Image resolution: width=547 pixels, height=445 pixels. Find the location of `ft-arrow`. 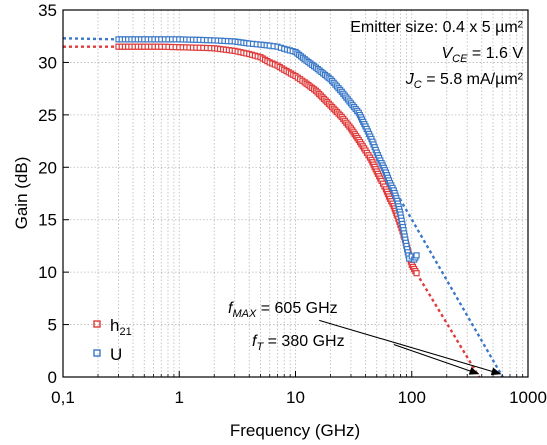

ft-arrow is located at coordinates (436, 359).